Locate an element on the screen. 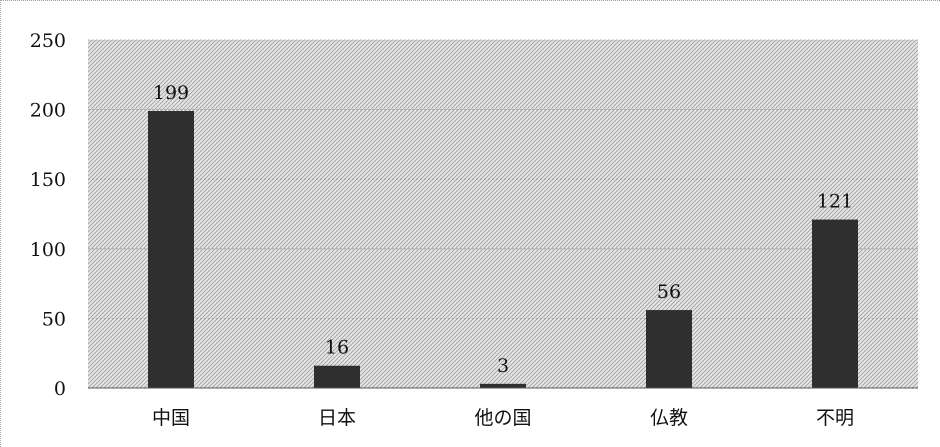  y-tick-label: 50 is located at coordinates (54, 319).